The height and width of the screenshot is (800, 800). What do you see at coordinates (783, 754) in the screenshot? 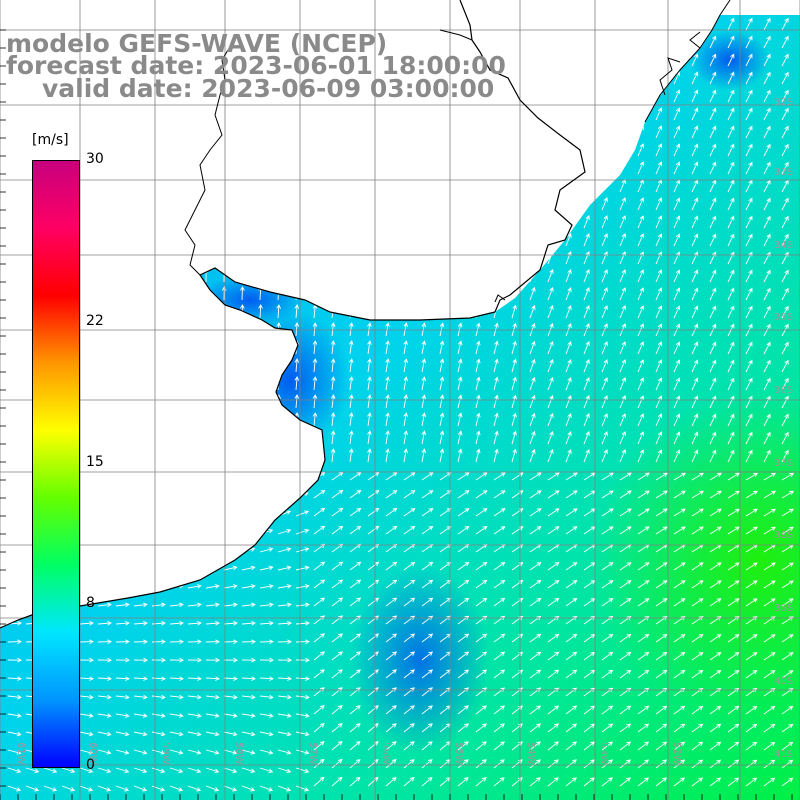
I see `latitude-label: 41S` at bounding box center [783, 754].